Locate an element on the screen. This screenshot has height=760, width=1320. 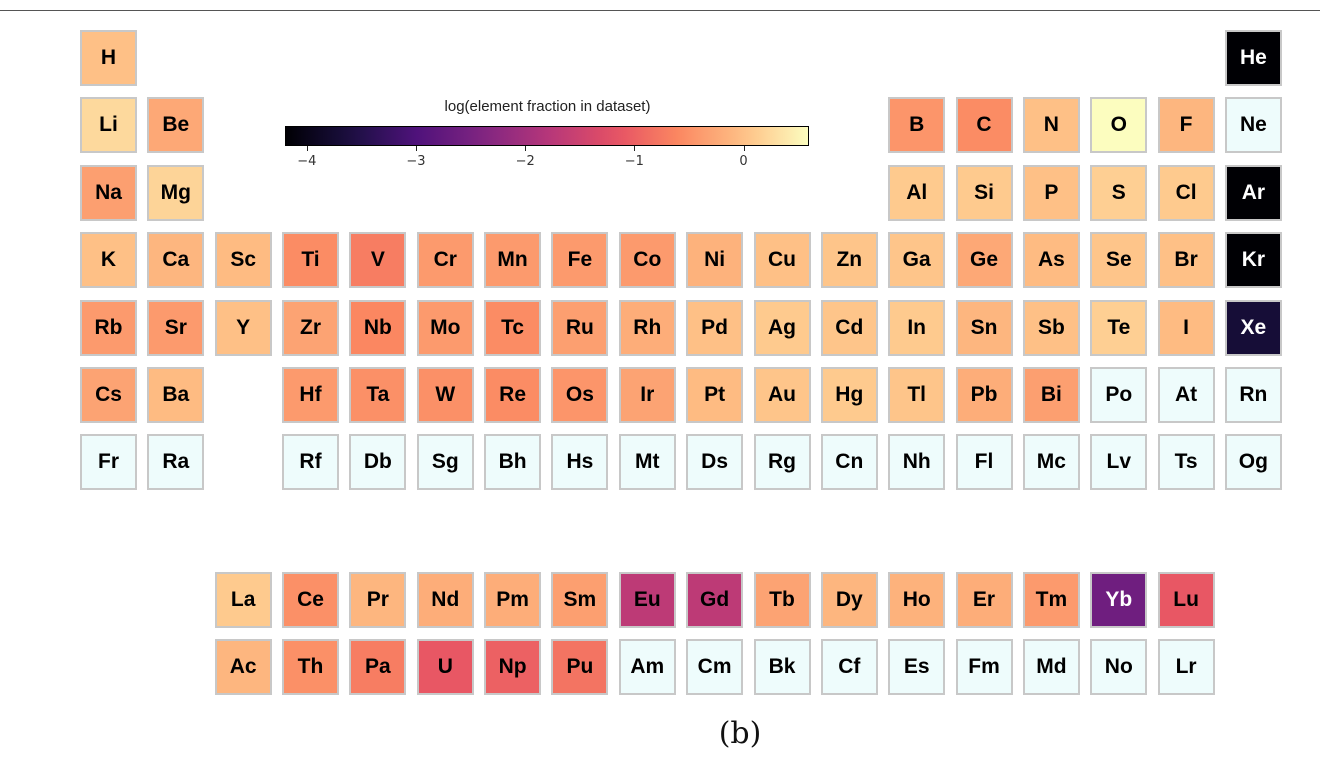
element-cell-ho: Ho is located at coordinates (917, 600).